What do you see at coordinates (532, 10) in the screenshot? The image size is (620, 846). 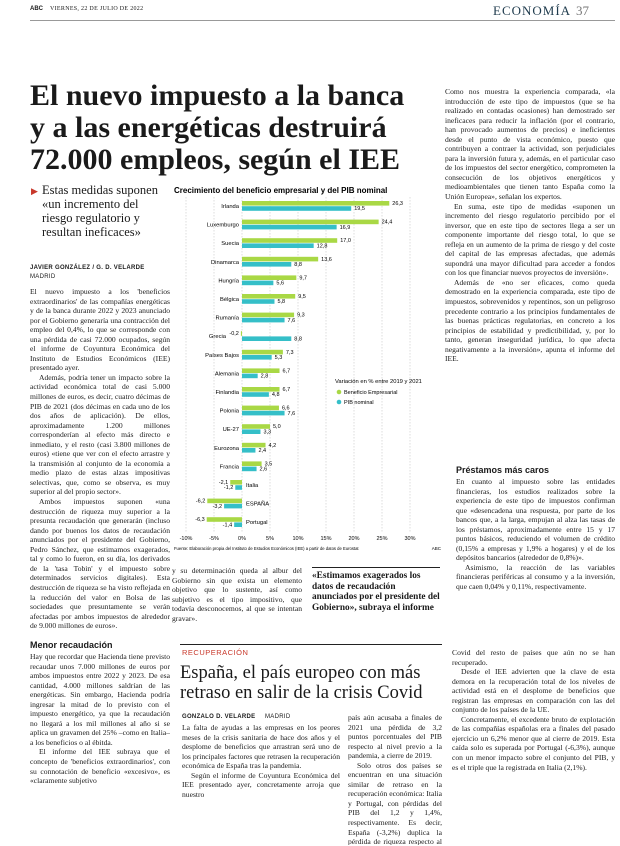 I see `section: ECONOMÍA` at bounding box center [532, 10].